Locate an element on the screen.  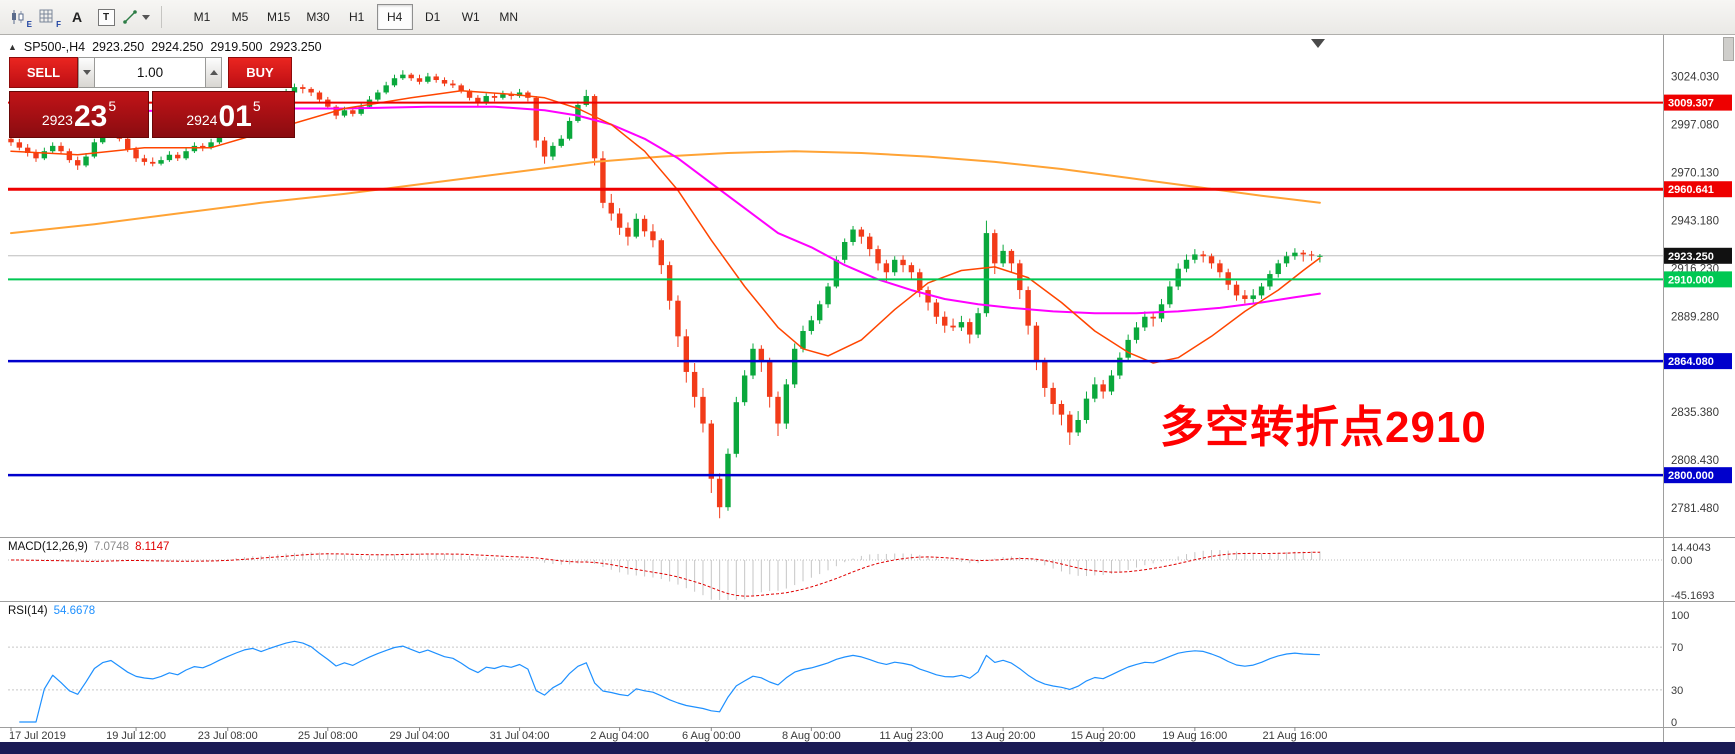
symbol-timeframe-label: SP500-,H4 is located at coordinates (54, 47).